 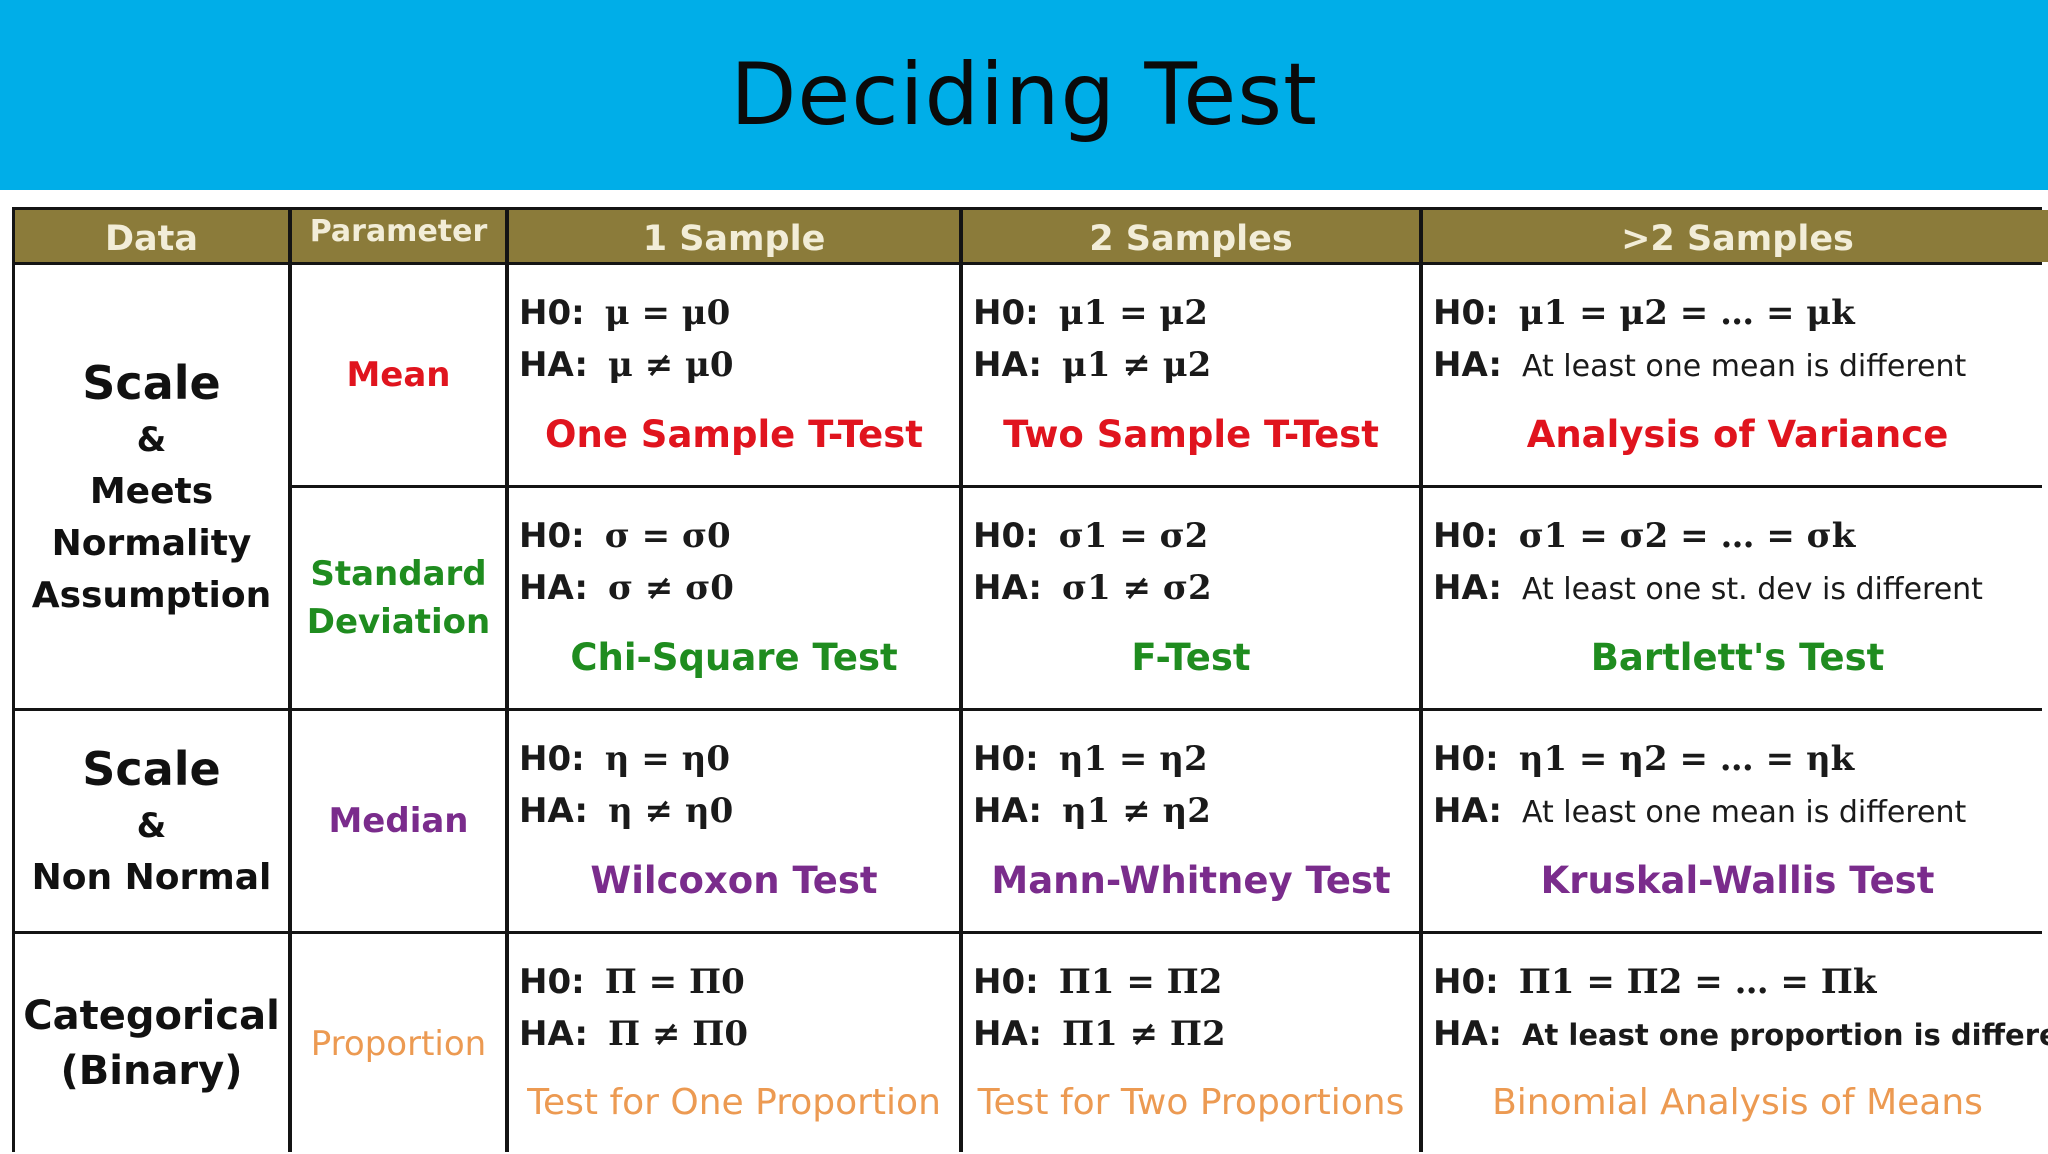 What do you see at coordinates (398, 1044) in the screenshot?
I see `param-label: Proportion` at bounding box center [398, 1044].